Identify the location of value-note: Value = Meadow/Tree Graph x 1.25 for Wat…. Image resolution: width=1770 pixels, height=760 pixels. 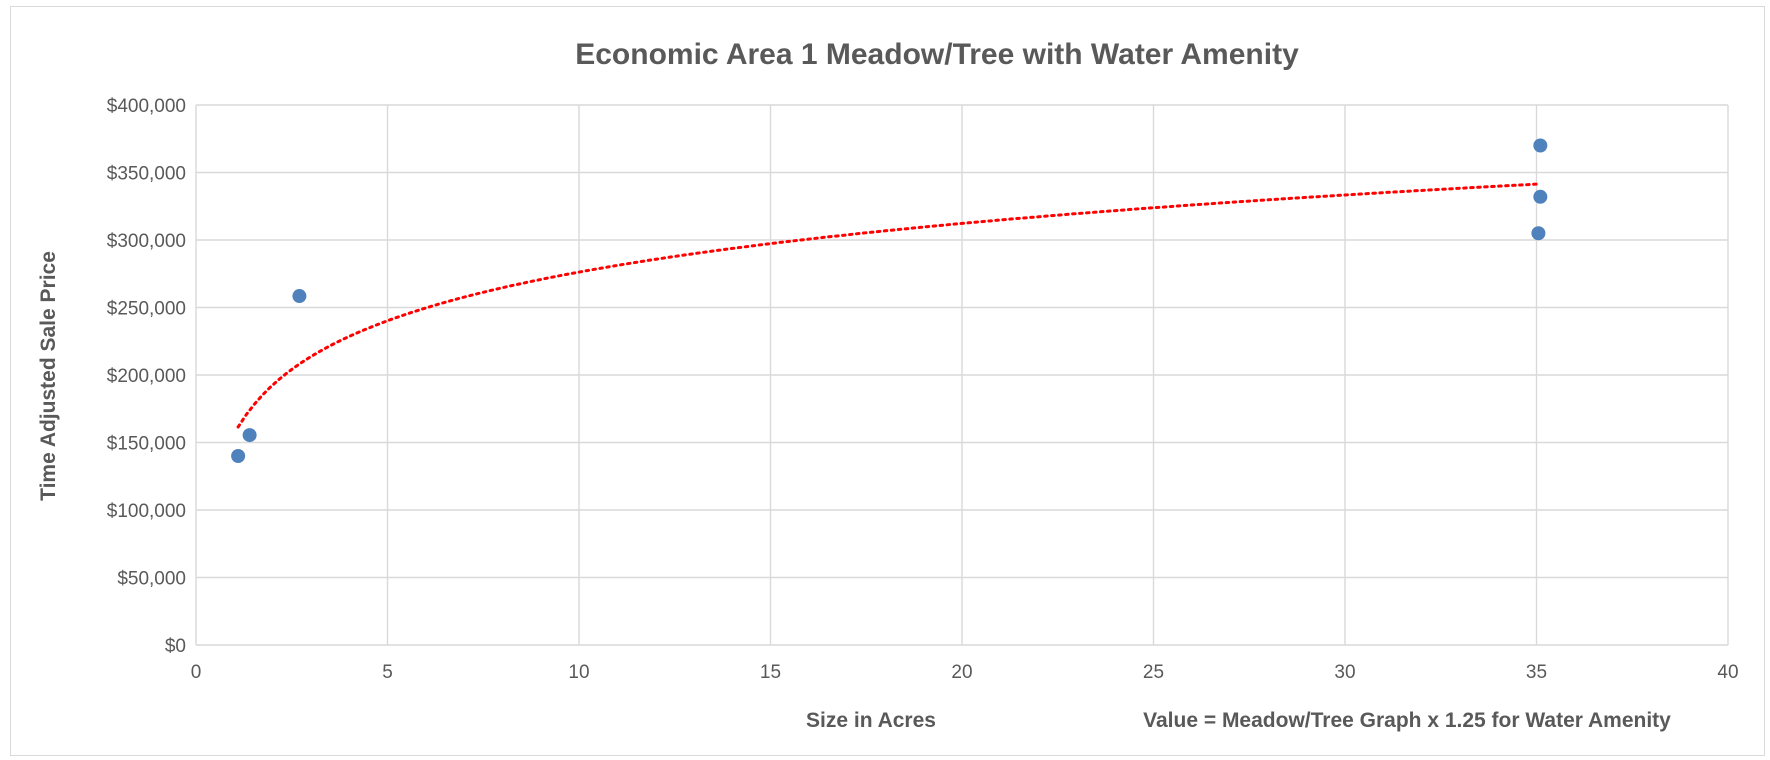
(1407, 720).